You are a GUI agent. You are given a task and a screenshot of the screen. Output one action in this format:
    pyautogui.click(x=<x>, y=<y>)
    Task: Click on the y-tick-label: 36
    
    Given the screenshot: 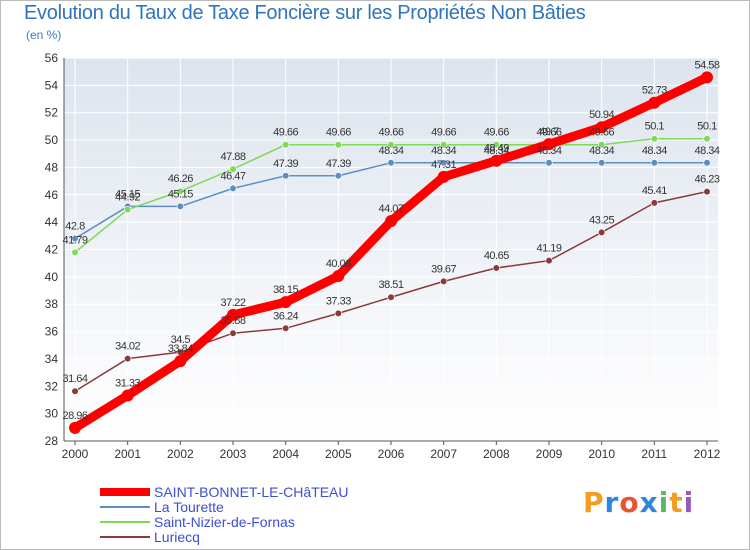 What is the action you would take?
    pyautogui.click(x=52, y=332)
    